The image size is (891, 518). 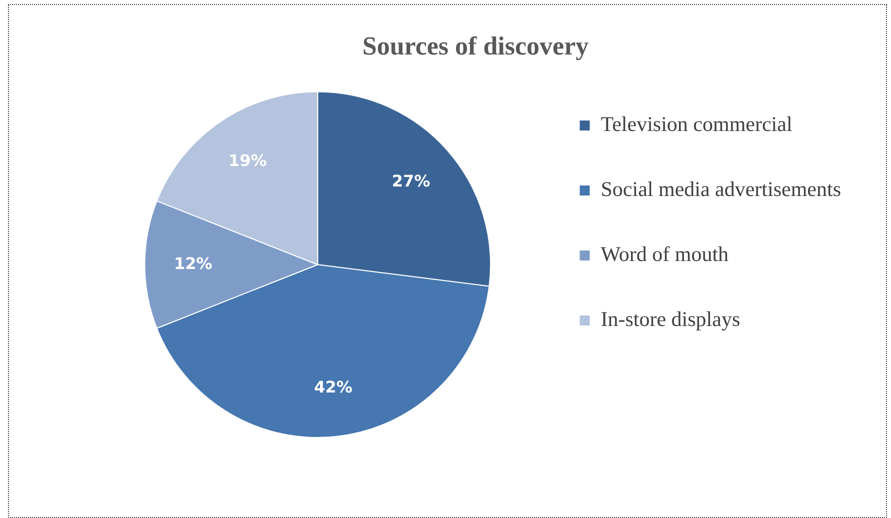 What do you see at coordinates (721, 189) in the screenshot?
I see `legend-label: Social media advertisements` at bounding box center [721, 189].